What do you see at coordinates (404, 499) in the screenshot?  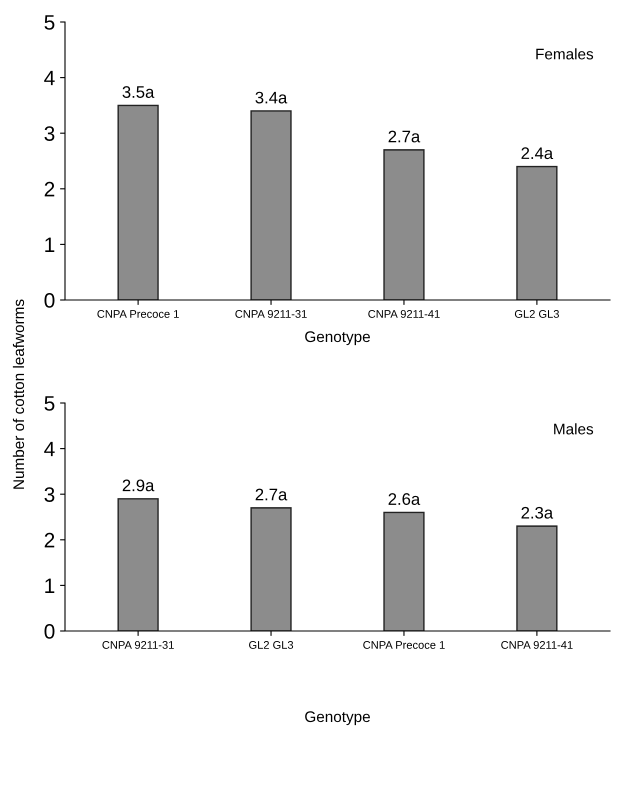 I see `data-label: 2.6a` at bounding box center [404, 499].